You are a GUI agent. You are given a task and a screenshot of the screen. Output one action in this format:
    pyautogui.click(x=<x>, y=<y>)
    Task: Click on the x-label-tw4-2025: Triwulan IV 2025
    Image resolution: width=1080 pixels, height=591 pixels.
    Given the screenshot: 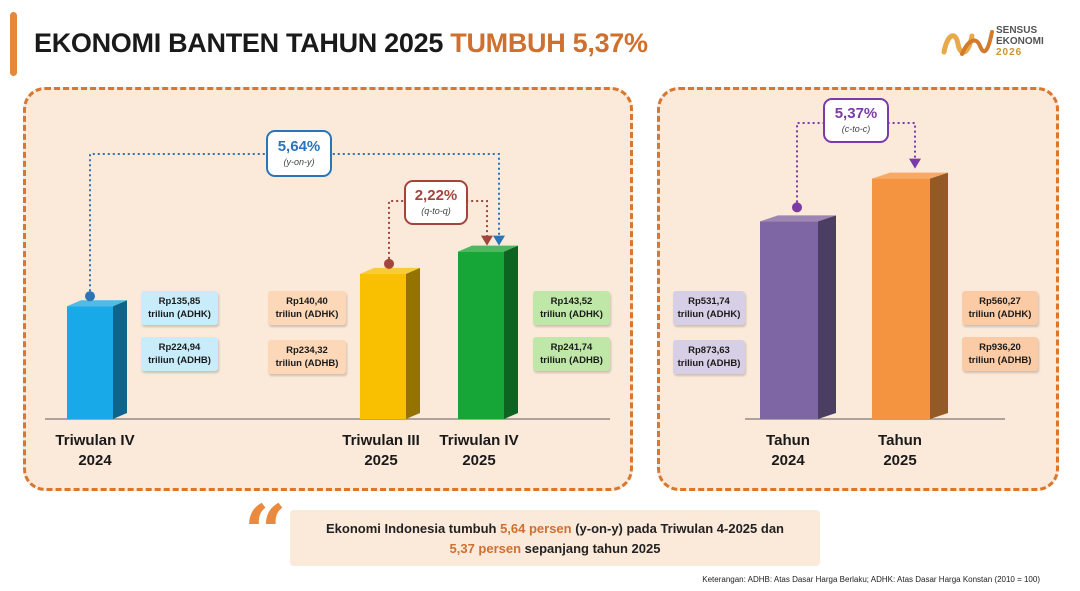 What is the action you would take?
    pyautogui.click(x=479, y=451)
    